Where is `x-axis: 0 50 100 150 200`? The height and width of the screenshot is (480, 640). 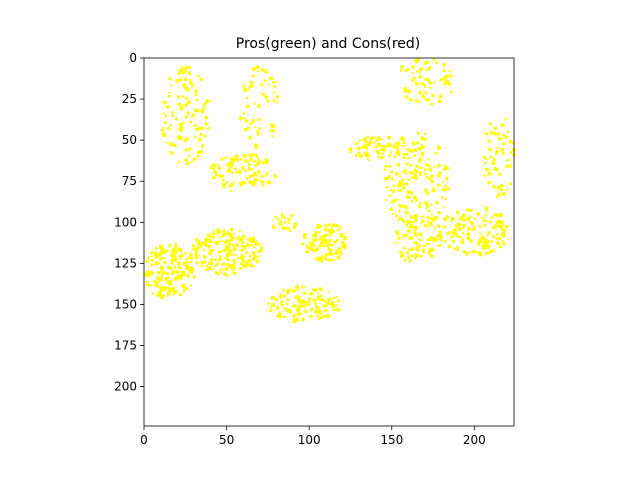
x-axis: 0 50 100 150 200 is located at coordinates (313, 436).